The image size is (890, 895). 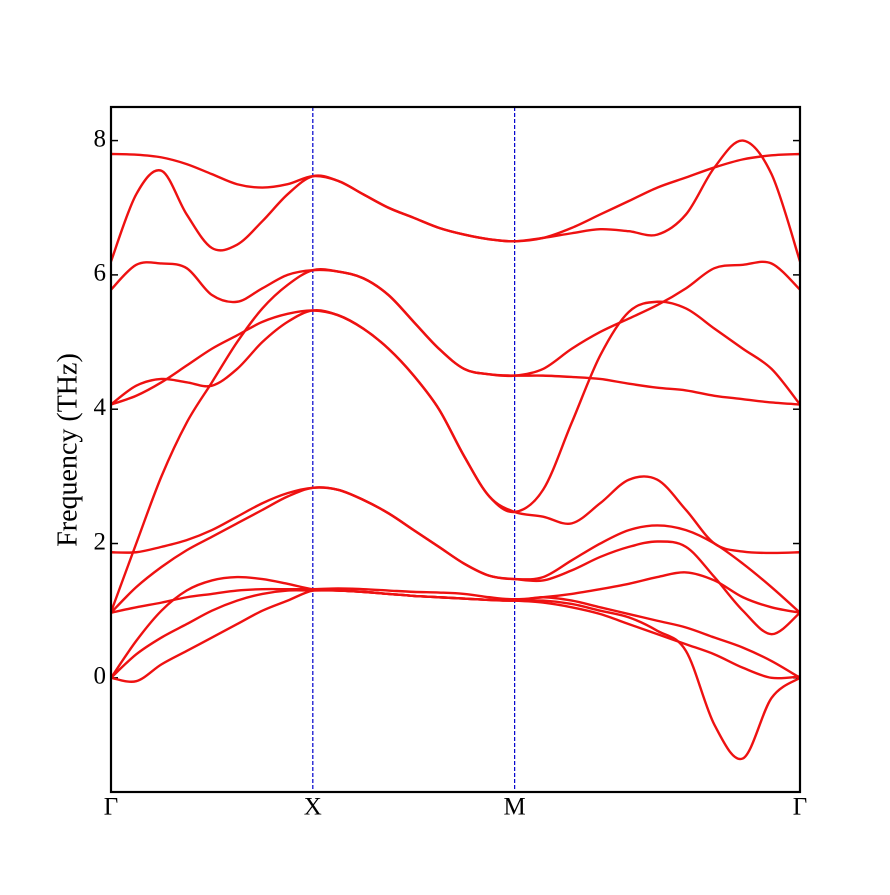 I want to click on y-tick-label: 8, so click(x=100, y=138).